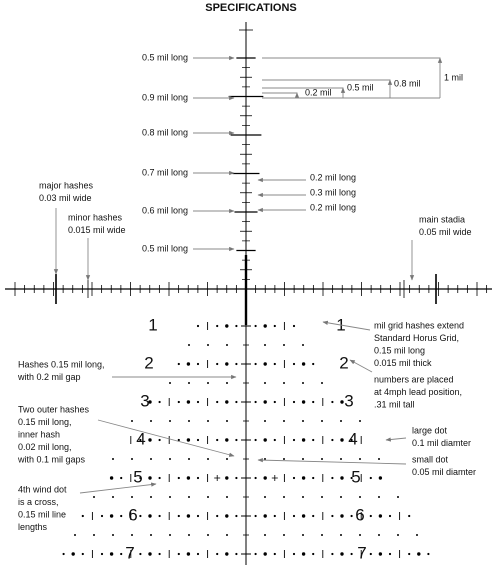  What do you see at coordinates (361, 552) in the screenshot?
I see `row-number: 7` at bounding box center [361, 552].